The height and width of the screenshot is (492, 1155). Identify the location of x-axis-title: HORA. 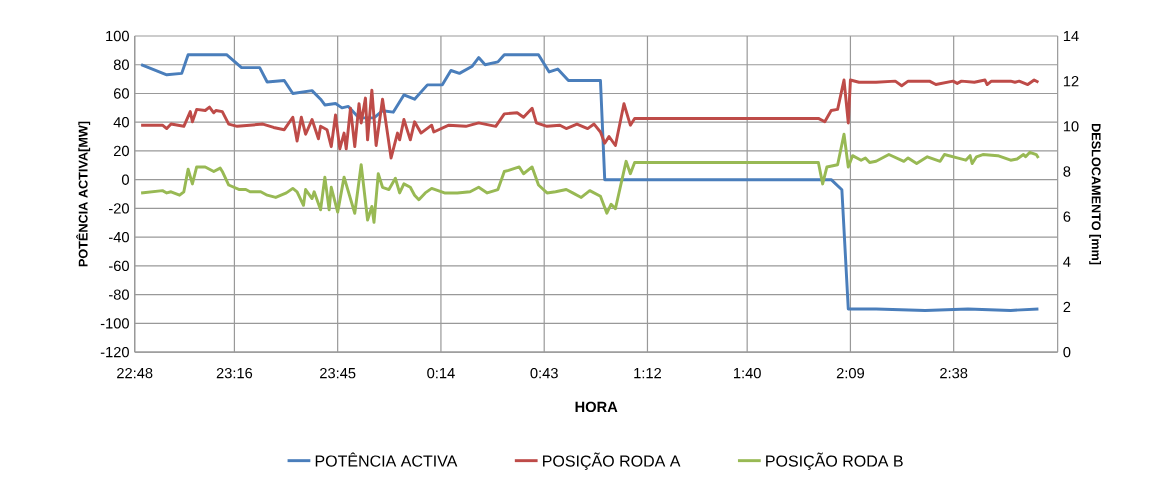
(596, 407).